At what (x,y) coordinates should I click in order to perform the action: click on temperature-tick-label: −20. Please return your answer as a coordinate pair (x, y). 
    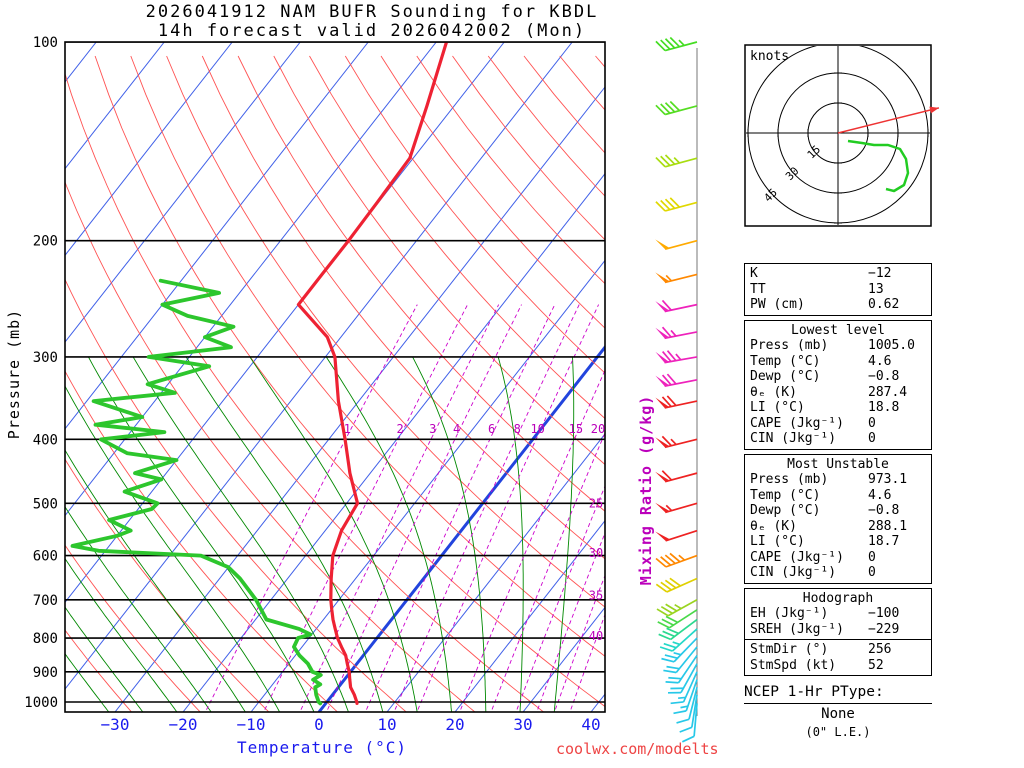
    Looking at the image, I should click on (183, 724).